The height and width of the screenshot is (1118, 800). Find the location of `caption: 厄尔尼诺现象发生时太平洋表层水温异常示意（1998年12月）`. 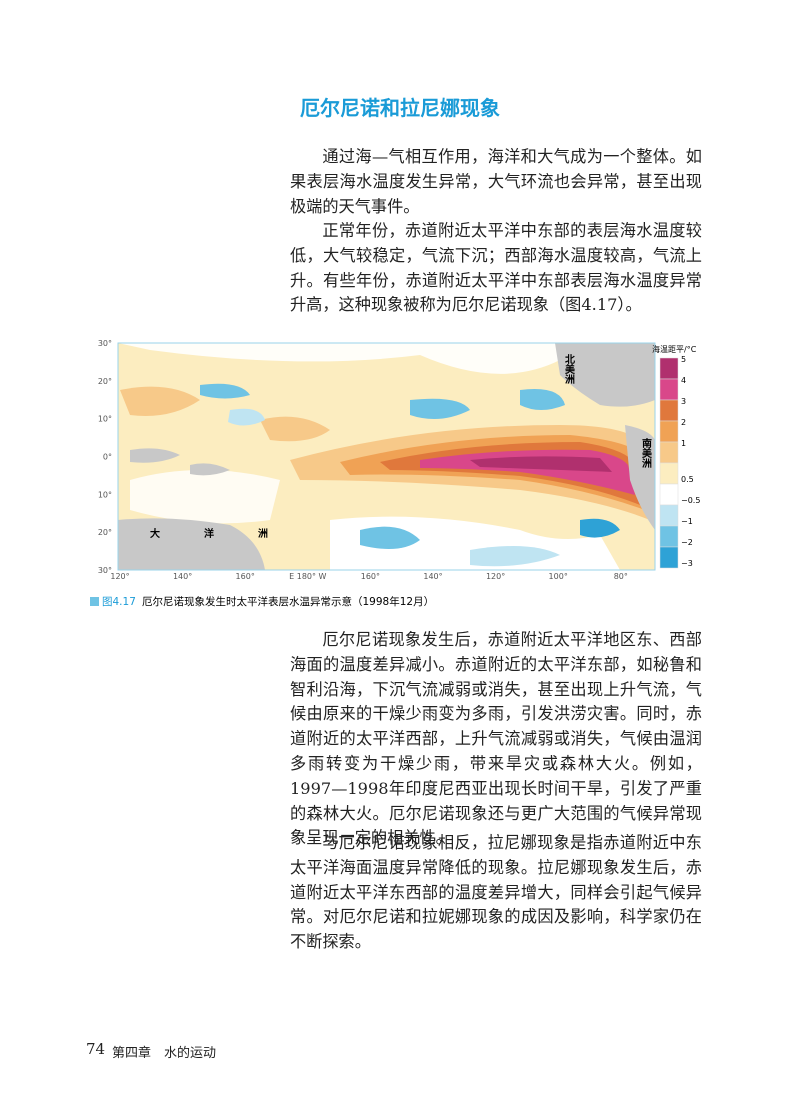

caption: 厄尔尼诺现象发生时太平洋表层水温异常示意（1998年12月） is located at coordinates (288, 601).